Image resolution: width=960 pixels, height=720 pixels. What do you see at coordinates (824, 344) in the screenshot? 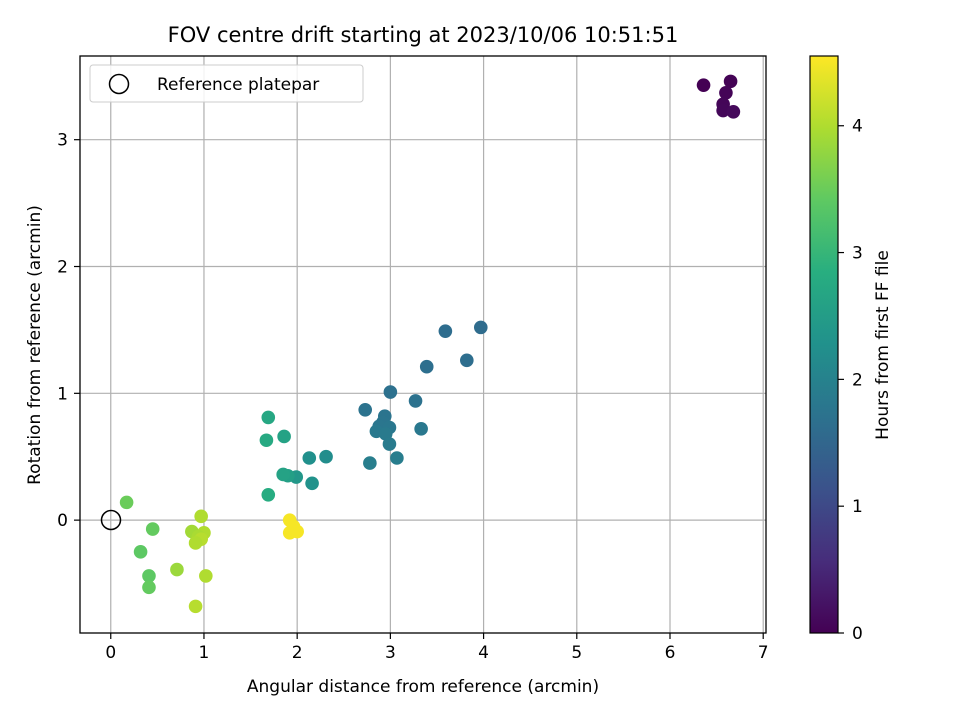
I see `colorbar-gradient` at bounding box center [824, 344].